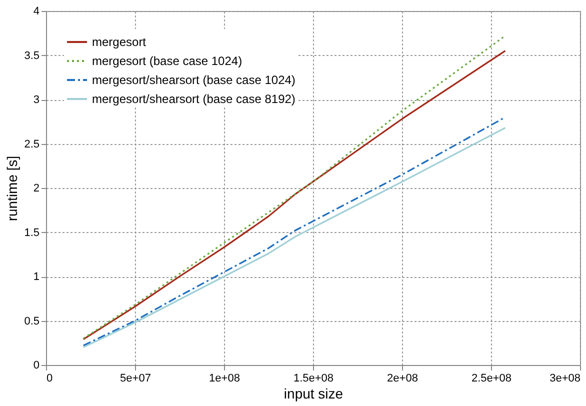 This screenshot has width=586, height=406. I want to click on x-tick-label: 2e+08, so click(402, 378).